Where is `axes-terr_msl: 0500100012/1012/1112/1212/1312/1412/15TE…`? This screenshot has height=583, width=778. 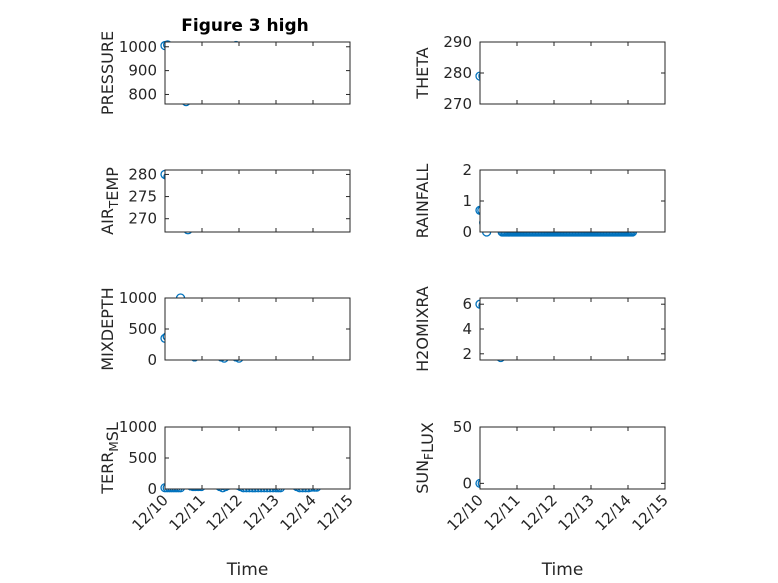 axes-terr_msl: 0500100012/1012/1112/1212/1312/1412/15TE… is located at coordinates (227, 499).